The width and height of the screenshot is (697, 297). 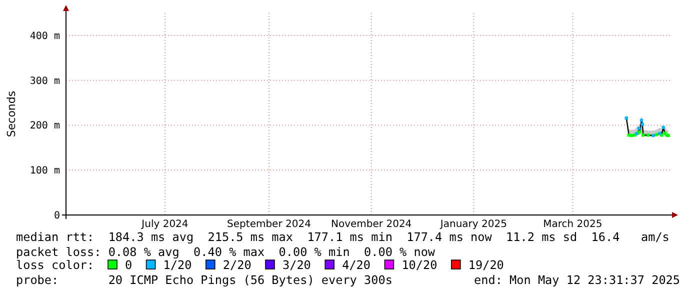 What do you see at coordinates (128, 265) in the screenshot?
I see `legend-label: 0` at bounding box center [128, 265].